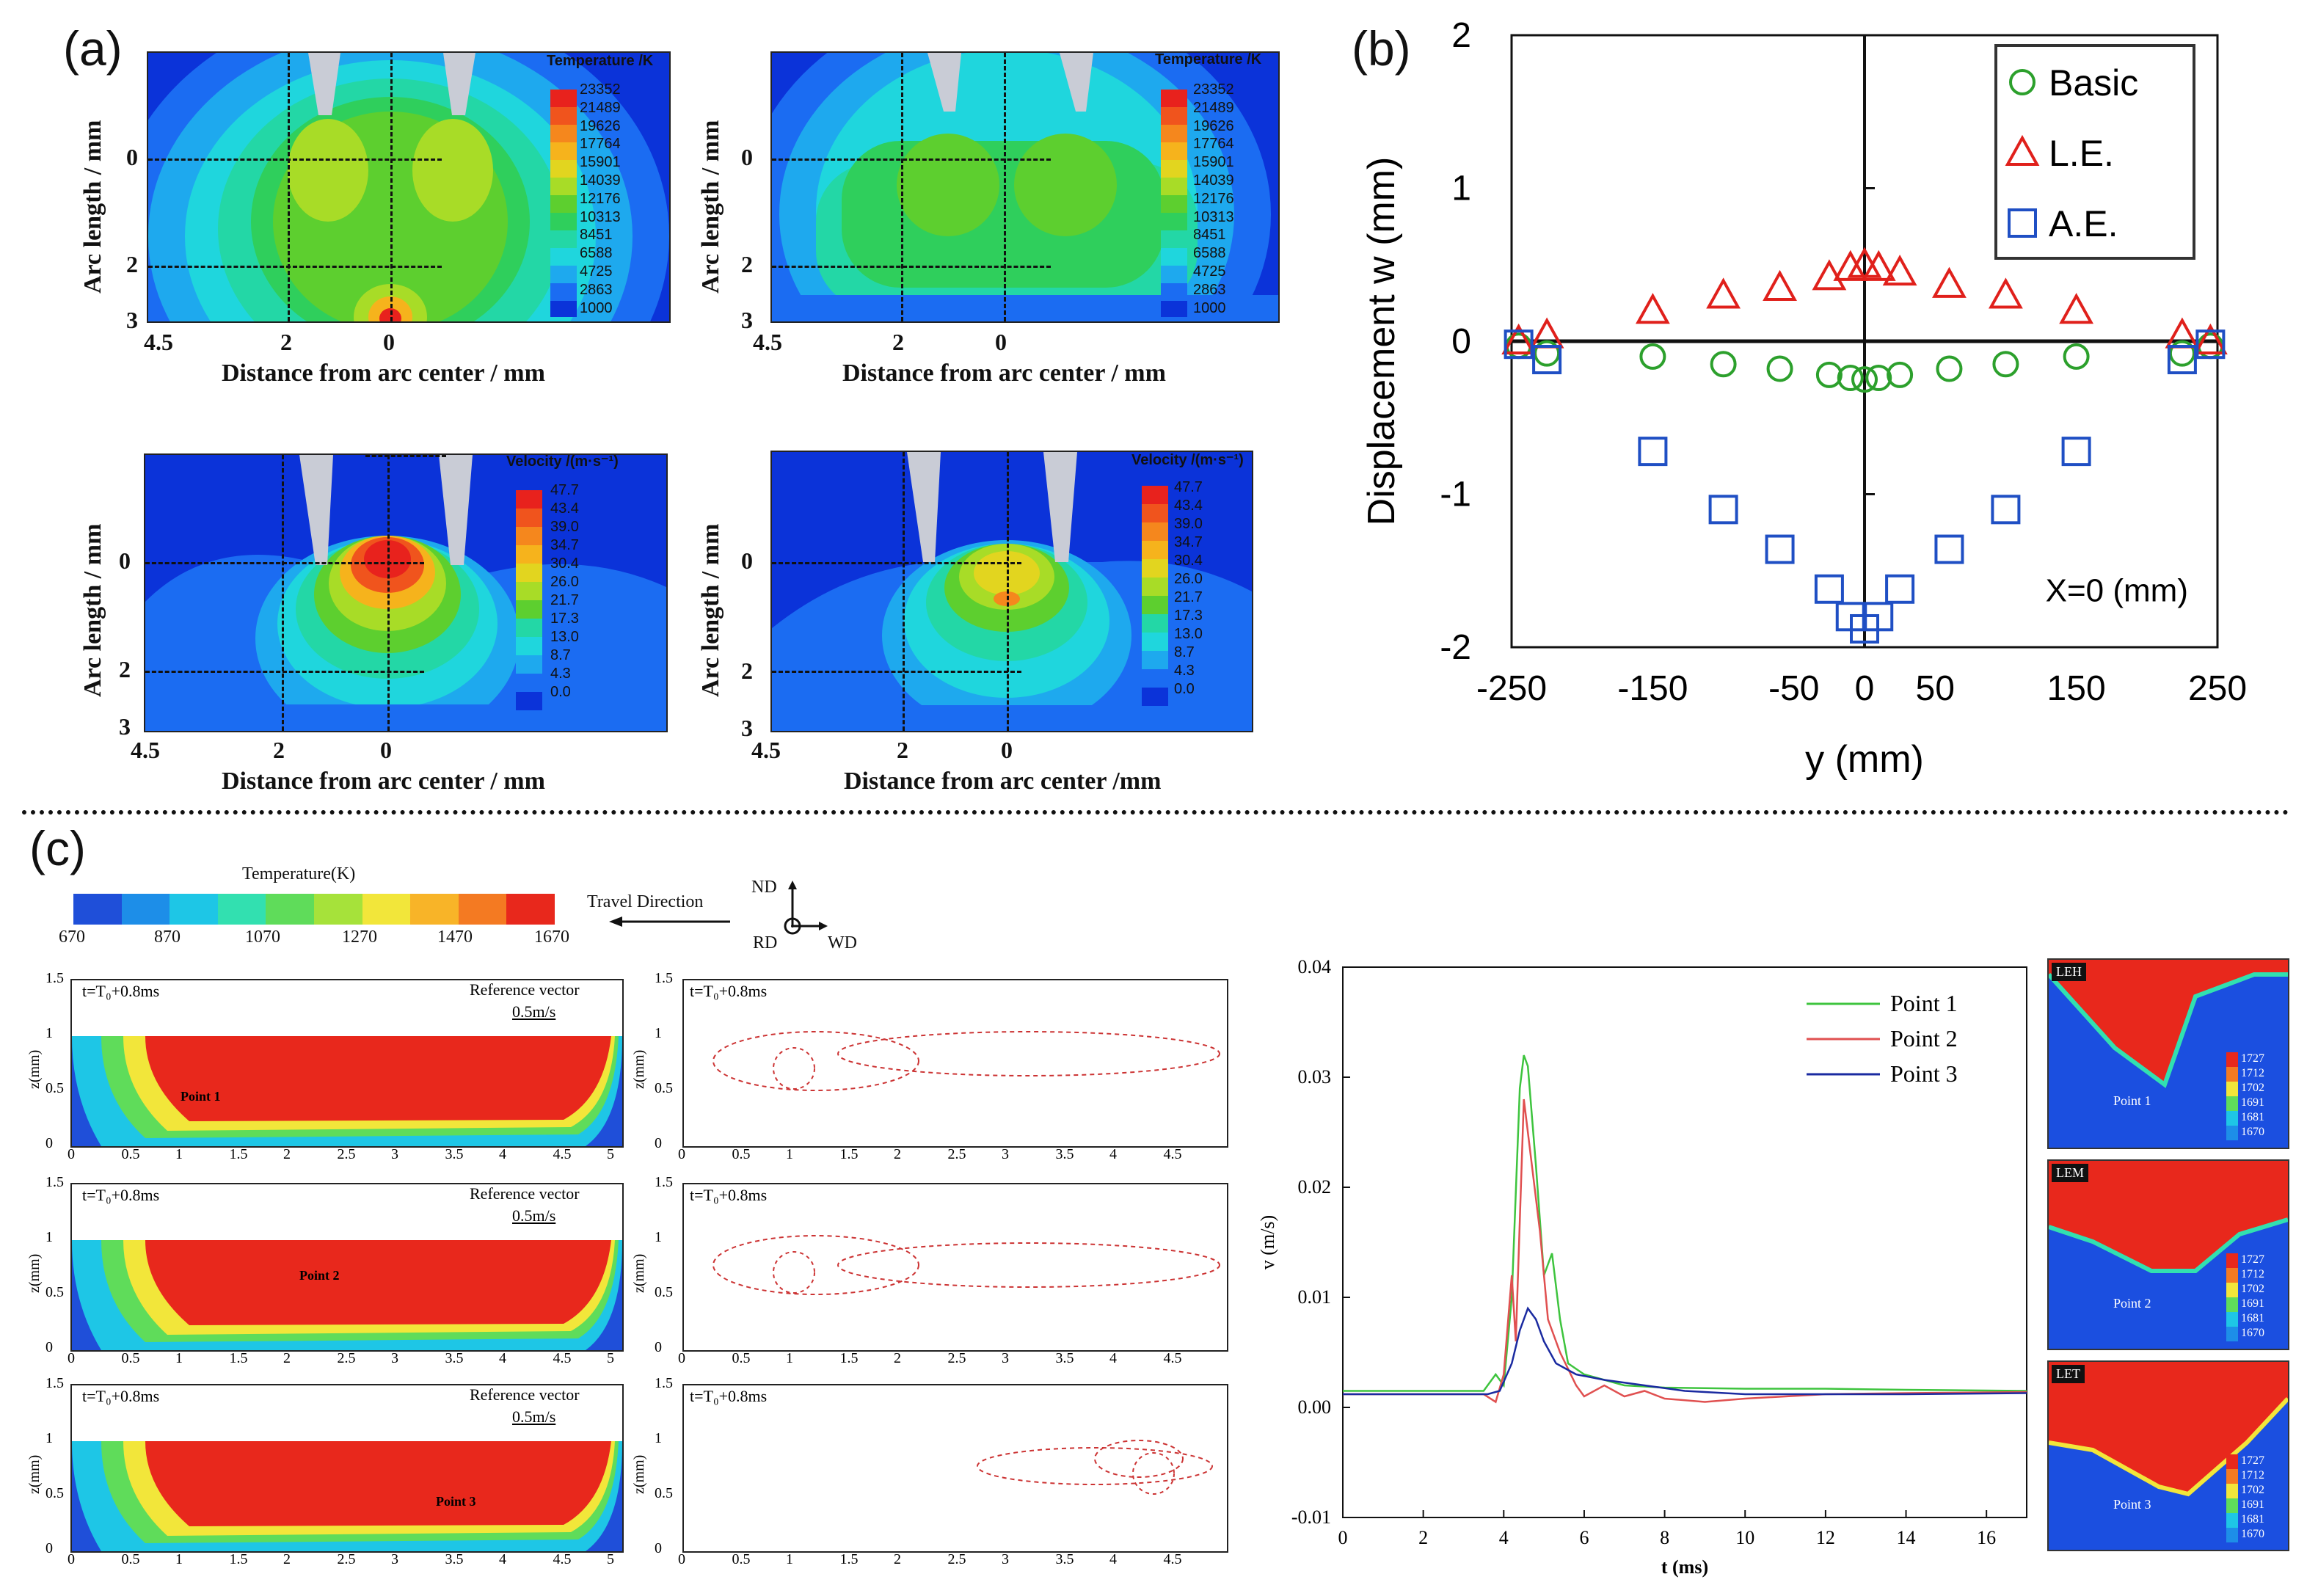 This screenshot has width=2307, height=1596. I want to click on velocity-contour-bottom-right, so click(1011, 591).